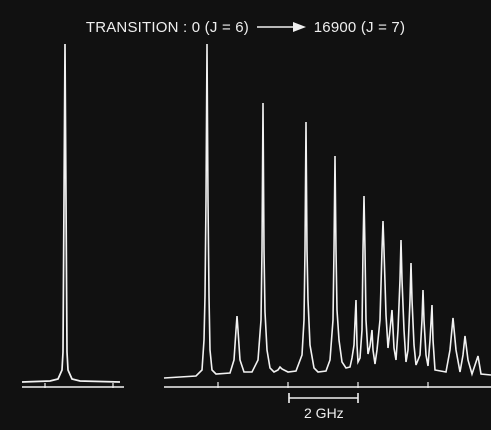 The height and width of the screenshot is (430, 491). I want to click on title-lower-state: TRANSITION : 0 (J = 6), so click(167, 27).